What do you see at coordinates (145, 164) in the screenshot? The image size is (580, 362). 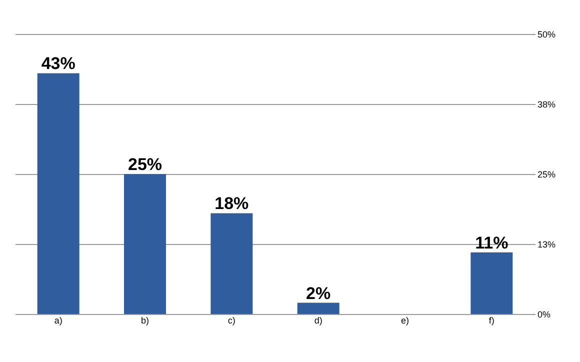 I see `data-label: 25%` at bounding box center [145, 164].